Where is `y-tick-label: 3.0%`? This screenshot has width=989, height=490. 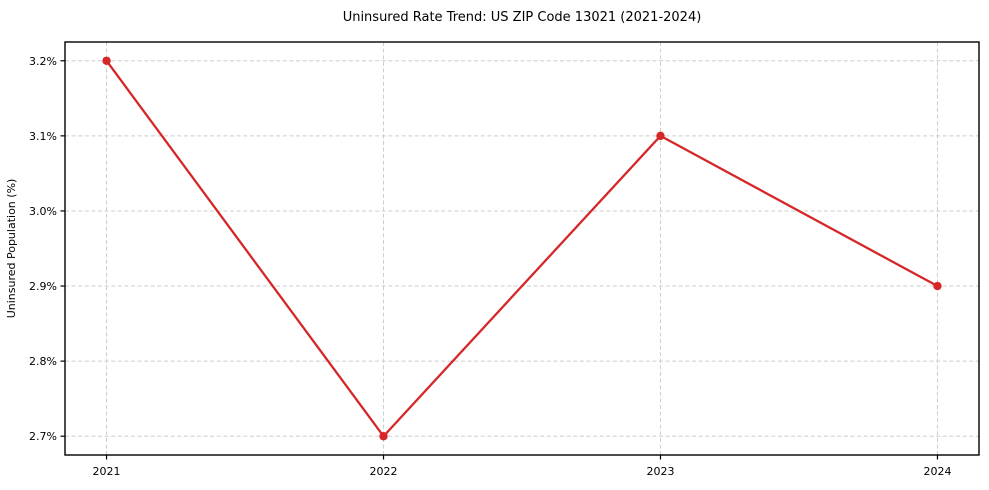
y-tick-label: 3.0% is located at coordinates (43, 211).